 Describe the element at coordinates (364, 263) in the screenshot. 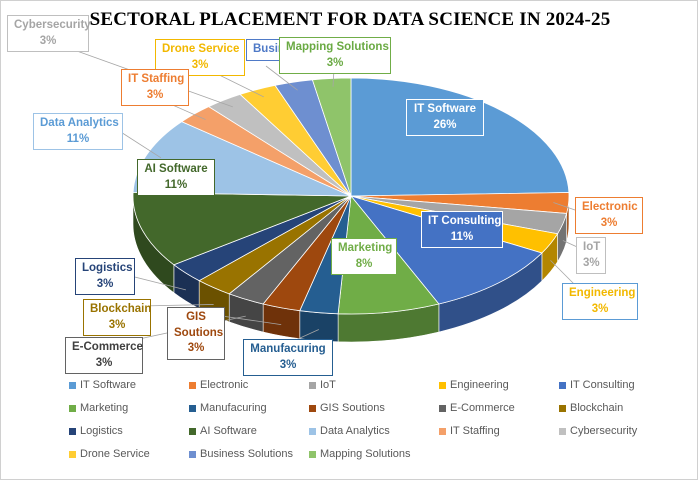

I see `callout-value: 8%` at that location.